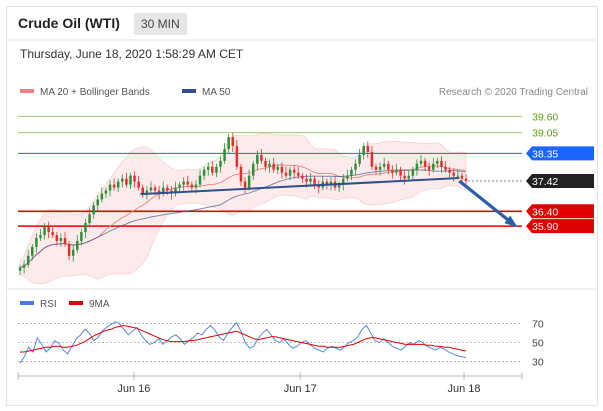 This screenshot has width=603, height=411. Describe the element at coordinates (545, 182) in the screenshot. I see `last-price-label: 37.42` at that location.